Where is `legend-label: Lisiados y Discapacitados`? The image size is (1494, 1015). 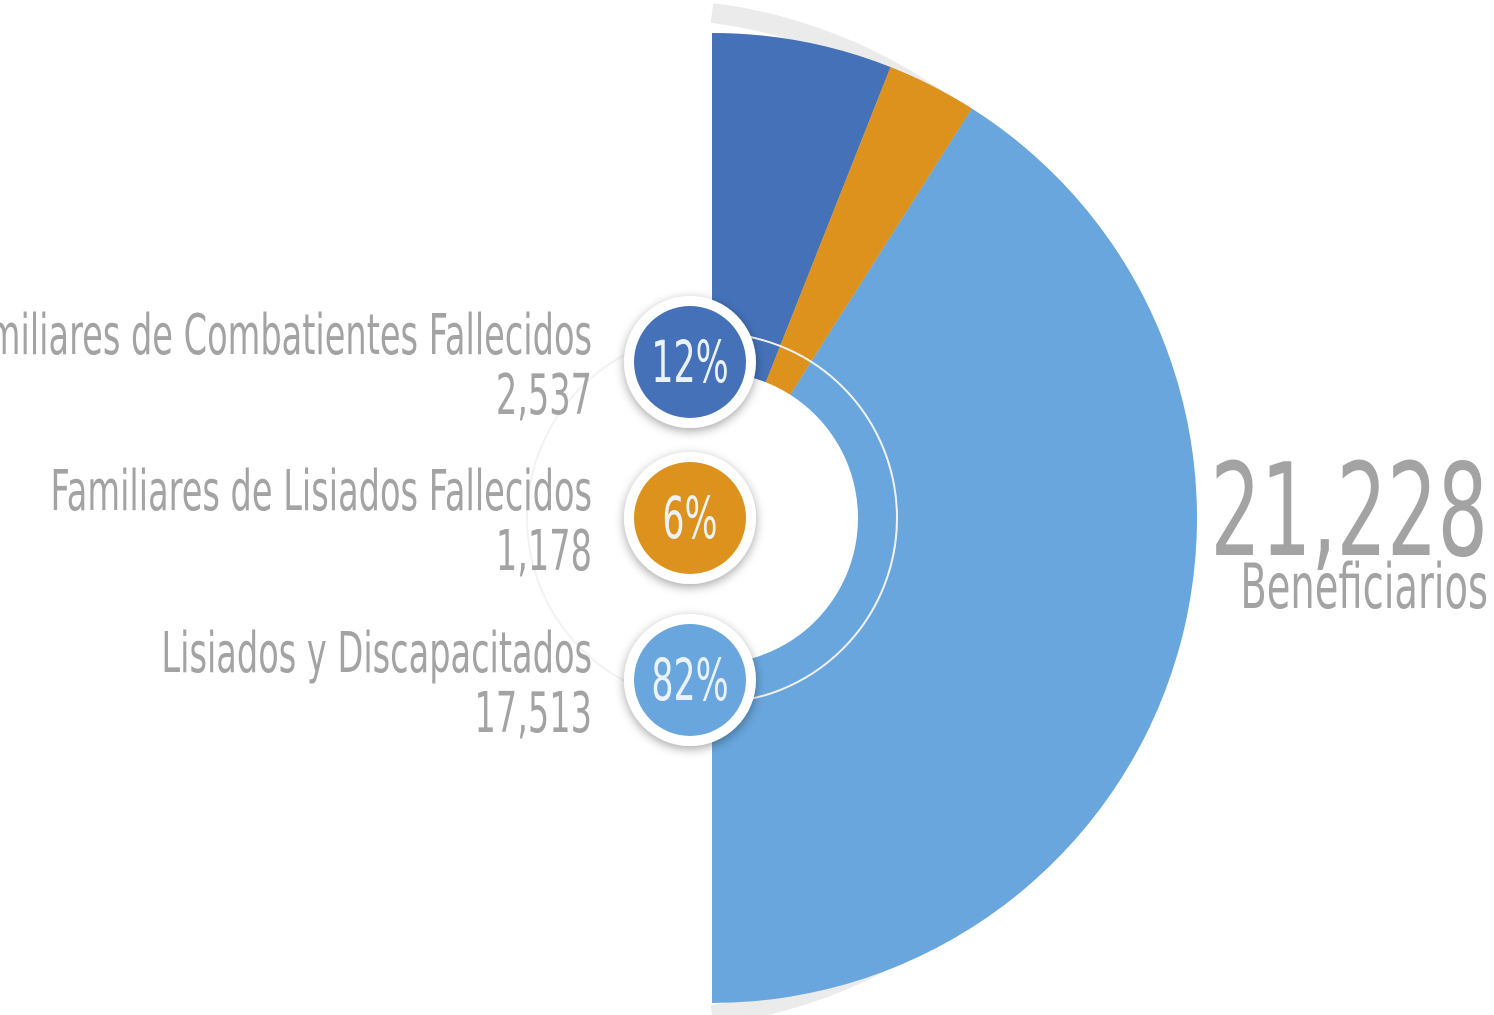 legend-label: Lisiados y Discapacitados is located at coordinates (376, 652).